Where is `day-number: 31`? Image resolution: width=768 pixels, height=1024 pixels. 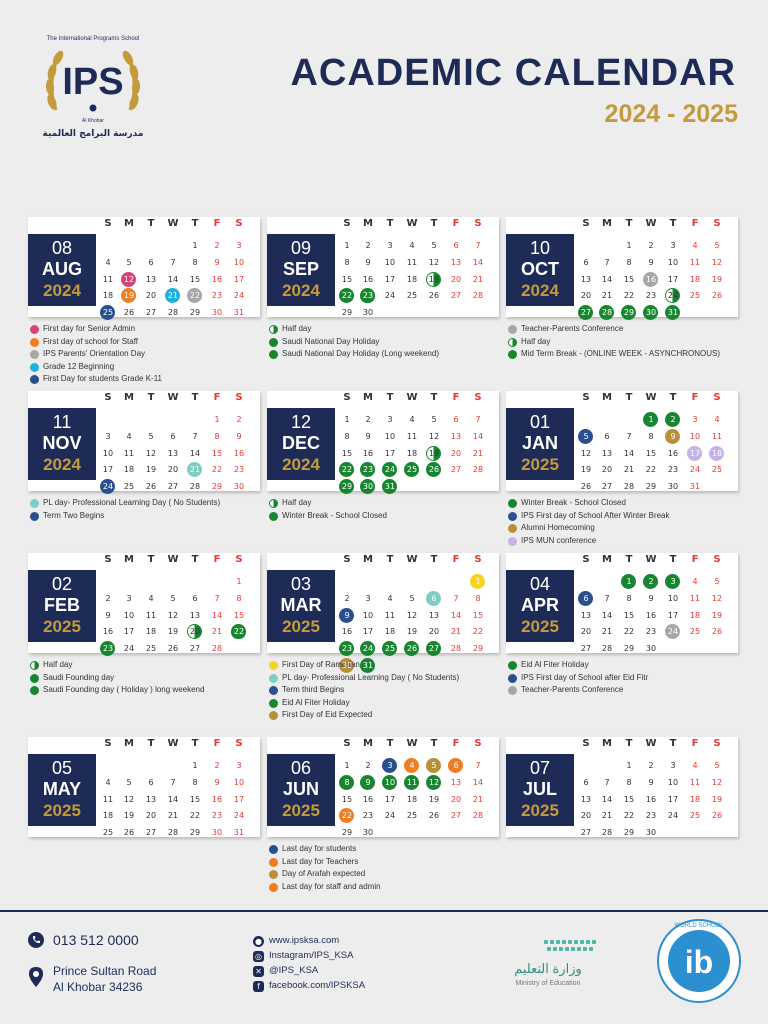
day-number: 31 is located at coordinates (239, 313).